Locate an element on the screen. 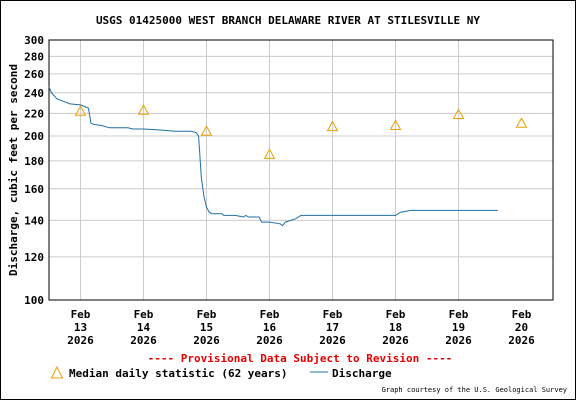 The height and width of the screenshot is (400, 576). x-tick-label: 15 is located at coordinates (206, 327).